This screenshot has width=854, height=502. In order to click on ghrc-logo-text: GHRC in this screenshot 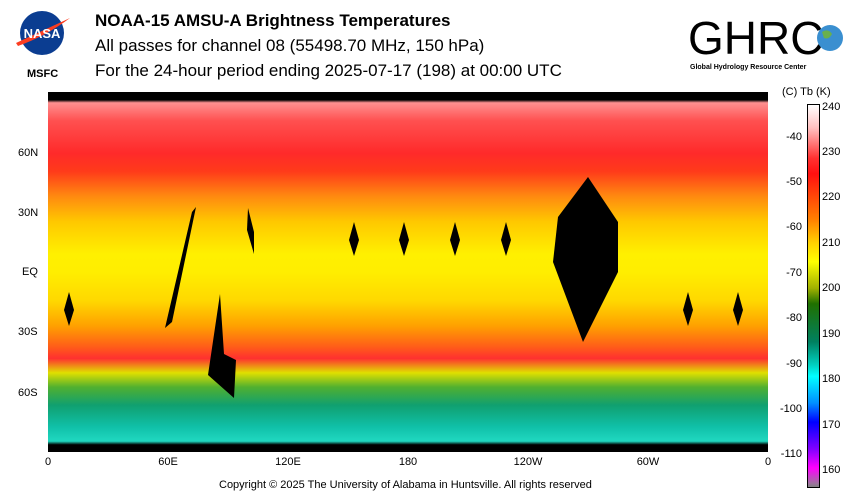, I will do `click(755, 37)`.